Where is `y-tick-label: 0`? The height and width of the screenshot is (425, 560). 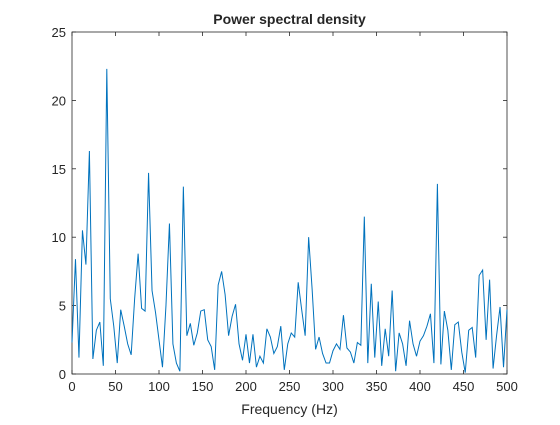 y-tick-label: 0 is located at coordinates (62, 374).